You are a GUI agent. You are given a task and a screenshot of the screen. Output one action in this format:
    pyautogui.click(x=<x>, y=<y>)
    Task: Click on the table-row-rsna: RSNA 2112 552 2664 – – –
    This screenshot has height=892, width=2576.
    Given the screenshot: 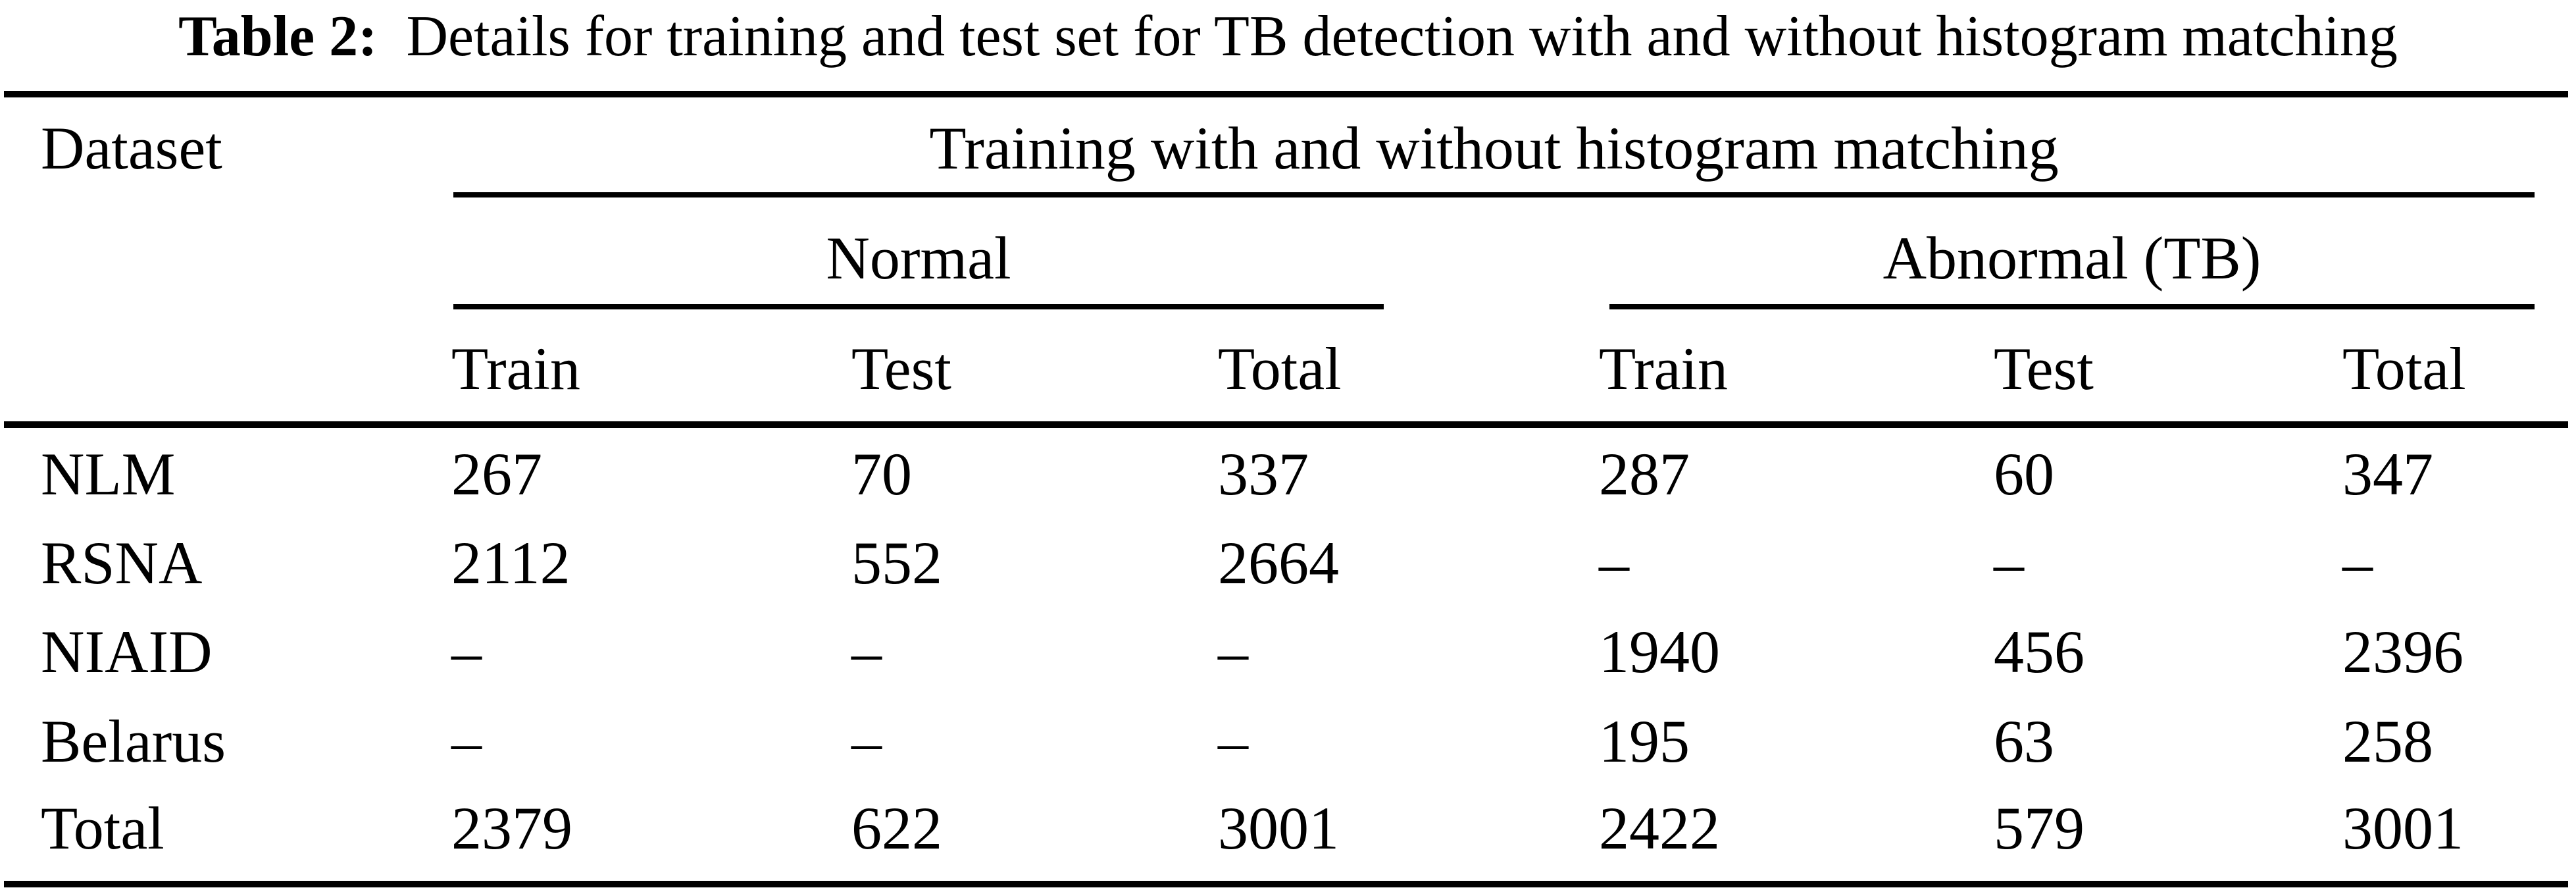 What is the action you would take?
    pyautogui.click(x=1288, y=563)
    